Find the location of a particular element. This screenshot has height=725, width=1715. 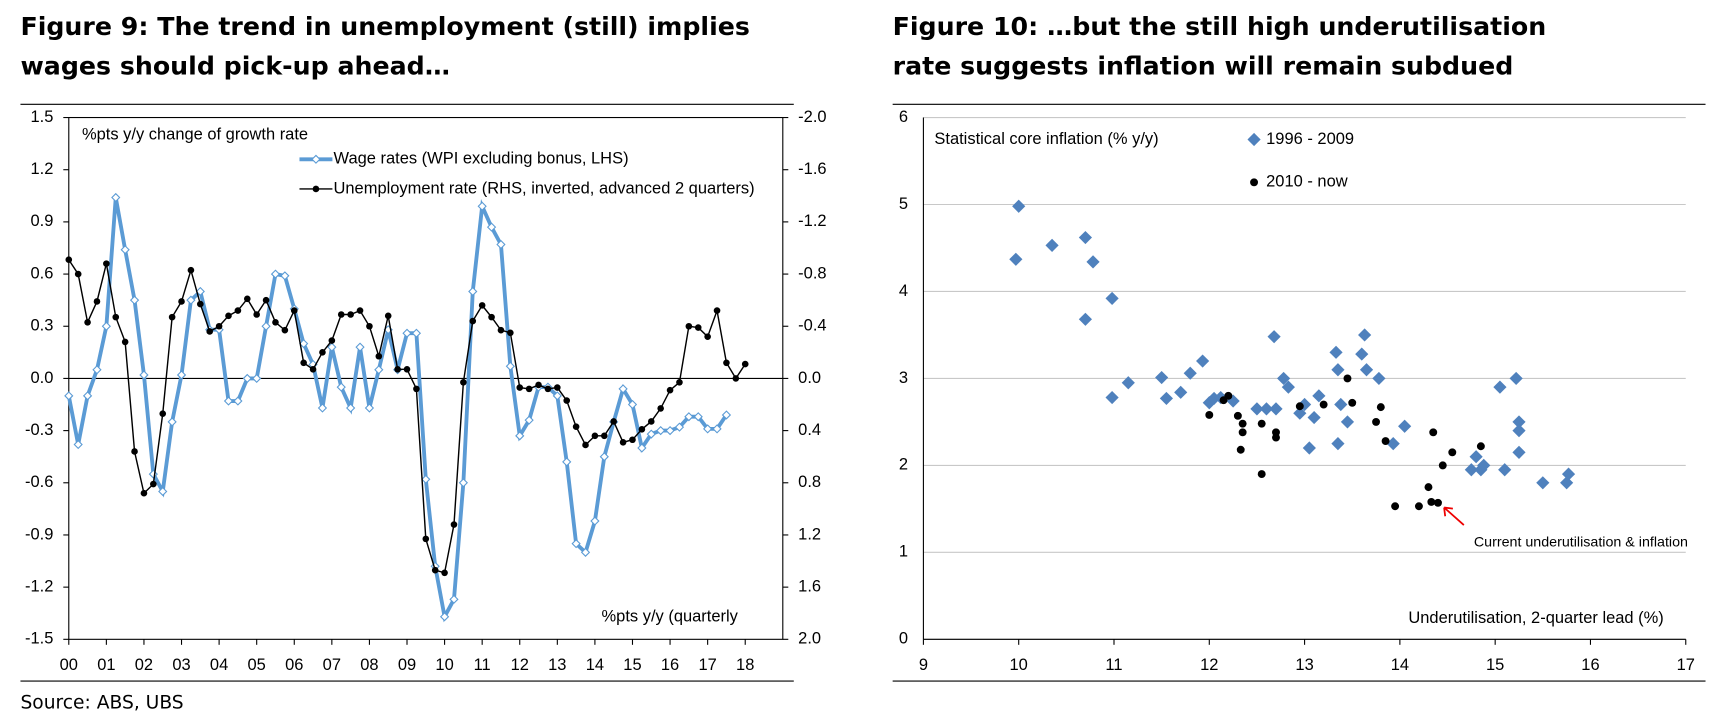

y-tick-label: -1.5 is located at coordinates (39, 639).